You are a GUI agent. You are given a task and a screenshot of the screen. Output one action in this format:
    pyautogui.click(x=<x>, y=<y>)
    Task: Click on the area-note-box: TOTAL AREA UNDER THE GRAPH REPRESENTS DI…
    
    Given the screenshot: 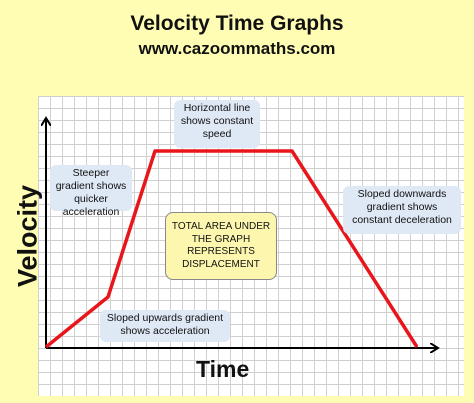 What is the action you would take?
    pyautogui.click(x=221, y=246)
    